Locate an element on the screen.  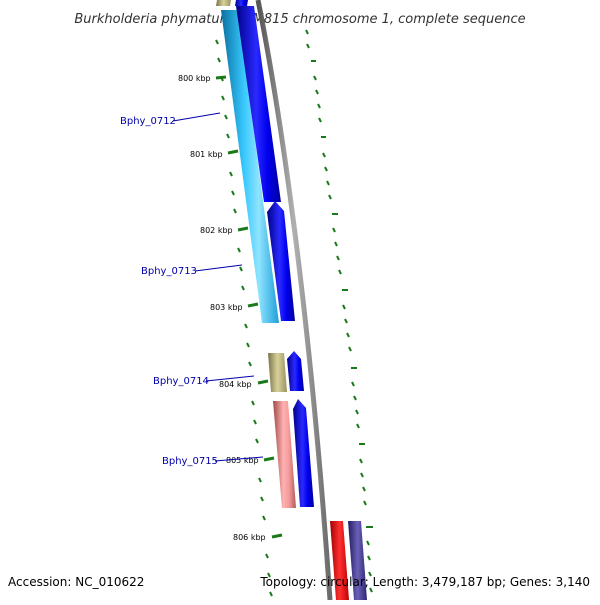
gene-feature-blue-arrow-small is located at coordinates (295, 371).